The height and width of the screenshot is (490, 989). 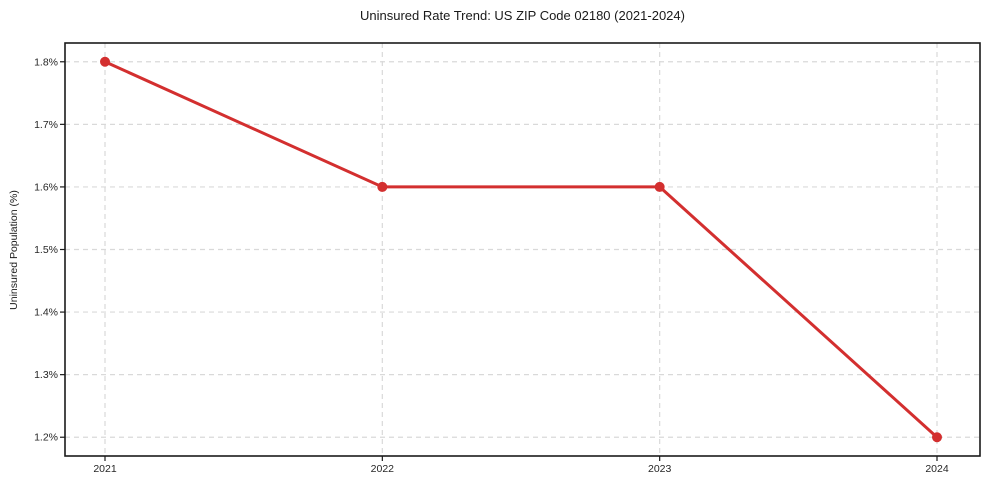 I want to click on y-tick-label: 1.4%, so click(x=46, y=313).